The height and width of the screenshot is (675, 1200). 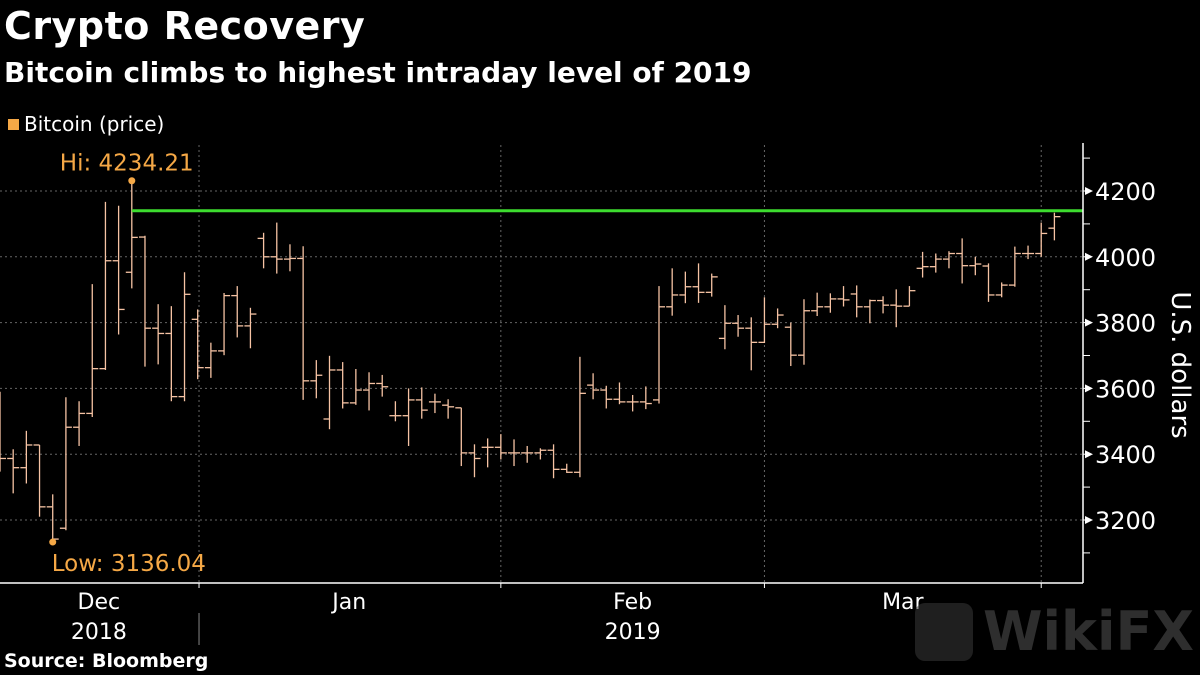 I want to click on x-year-label: 2019, so click(x=633, y=632).